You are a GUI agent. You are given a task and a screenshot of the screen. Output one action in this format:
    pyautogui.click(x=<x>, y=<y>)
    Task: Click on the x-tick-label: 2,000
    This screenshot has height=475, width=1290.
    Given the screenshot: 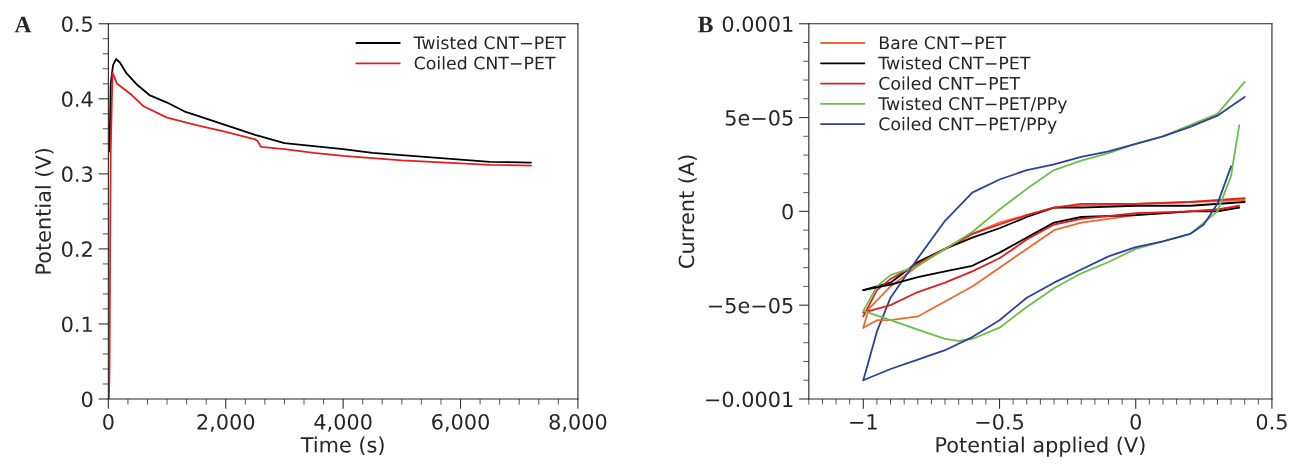 What is the action you would take?
    pyautogui.click(x=226, y=422)
    